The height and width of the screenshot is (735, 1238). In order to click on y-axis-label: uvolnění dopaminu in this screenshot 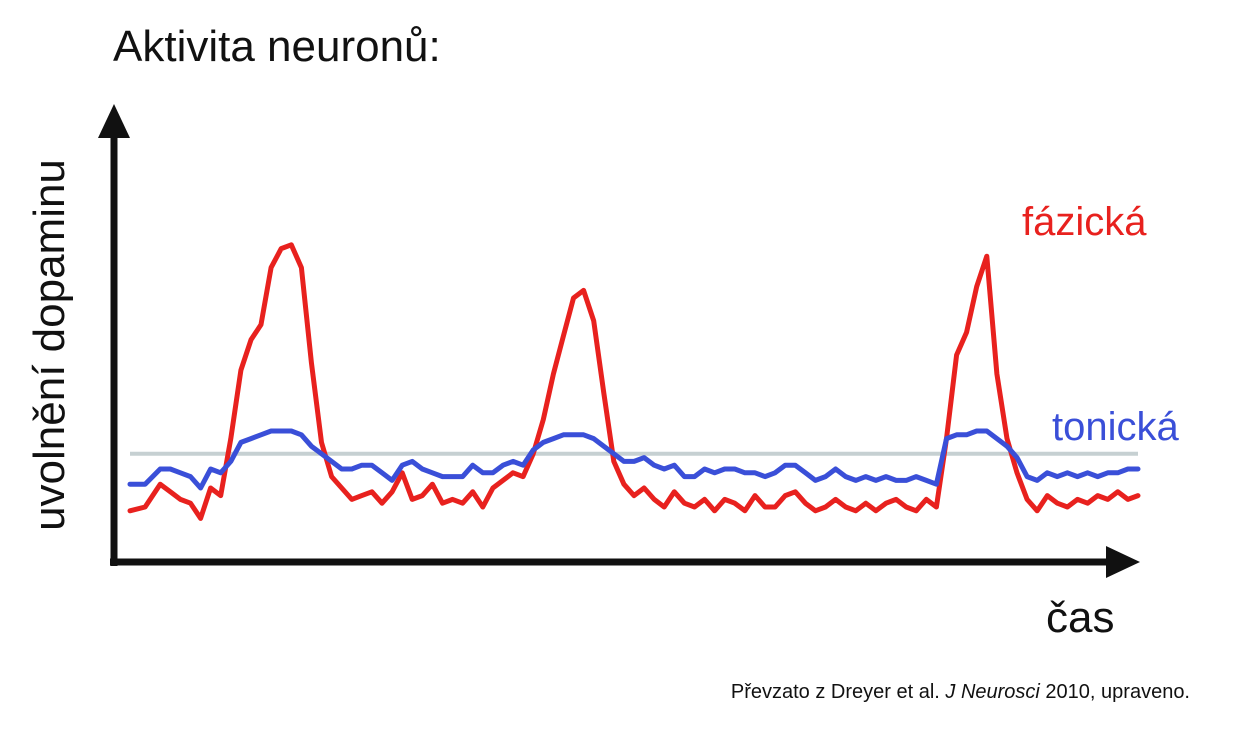, I will do `click(49, 345)`.